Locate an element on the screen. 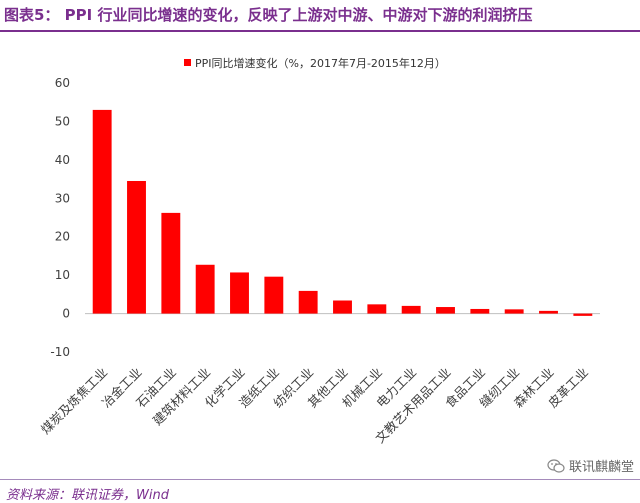 This screenshot has height=503, width=640. title-rule is located at coordinates (320, 31).